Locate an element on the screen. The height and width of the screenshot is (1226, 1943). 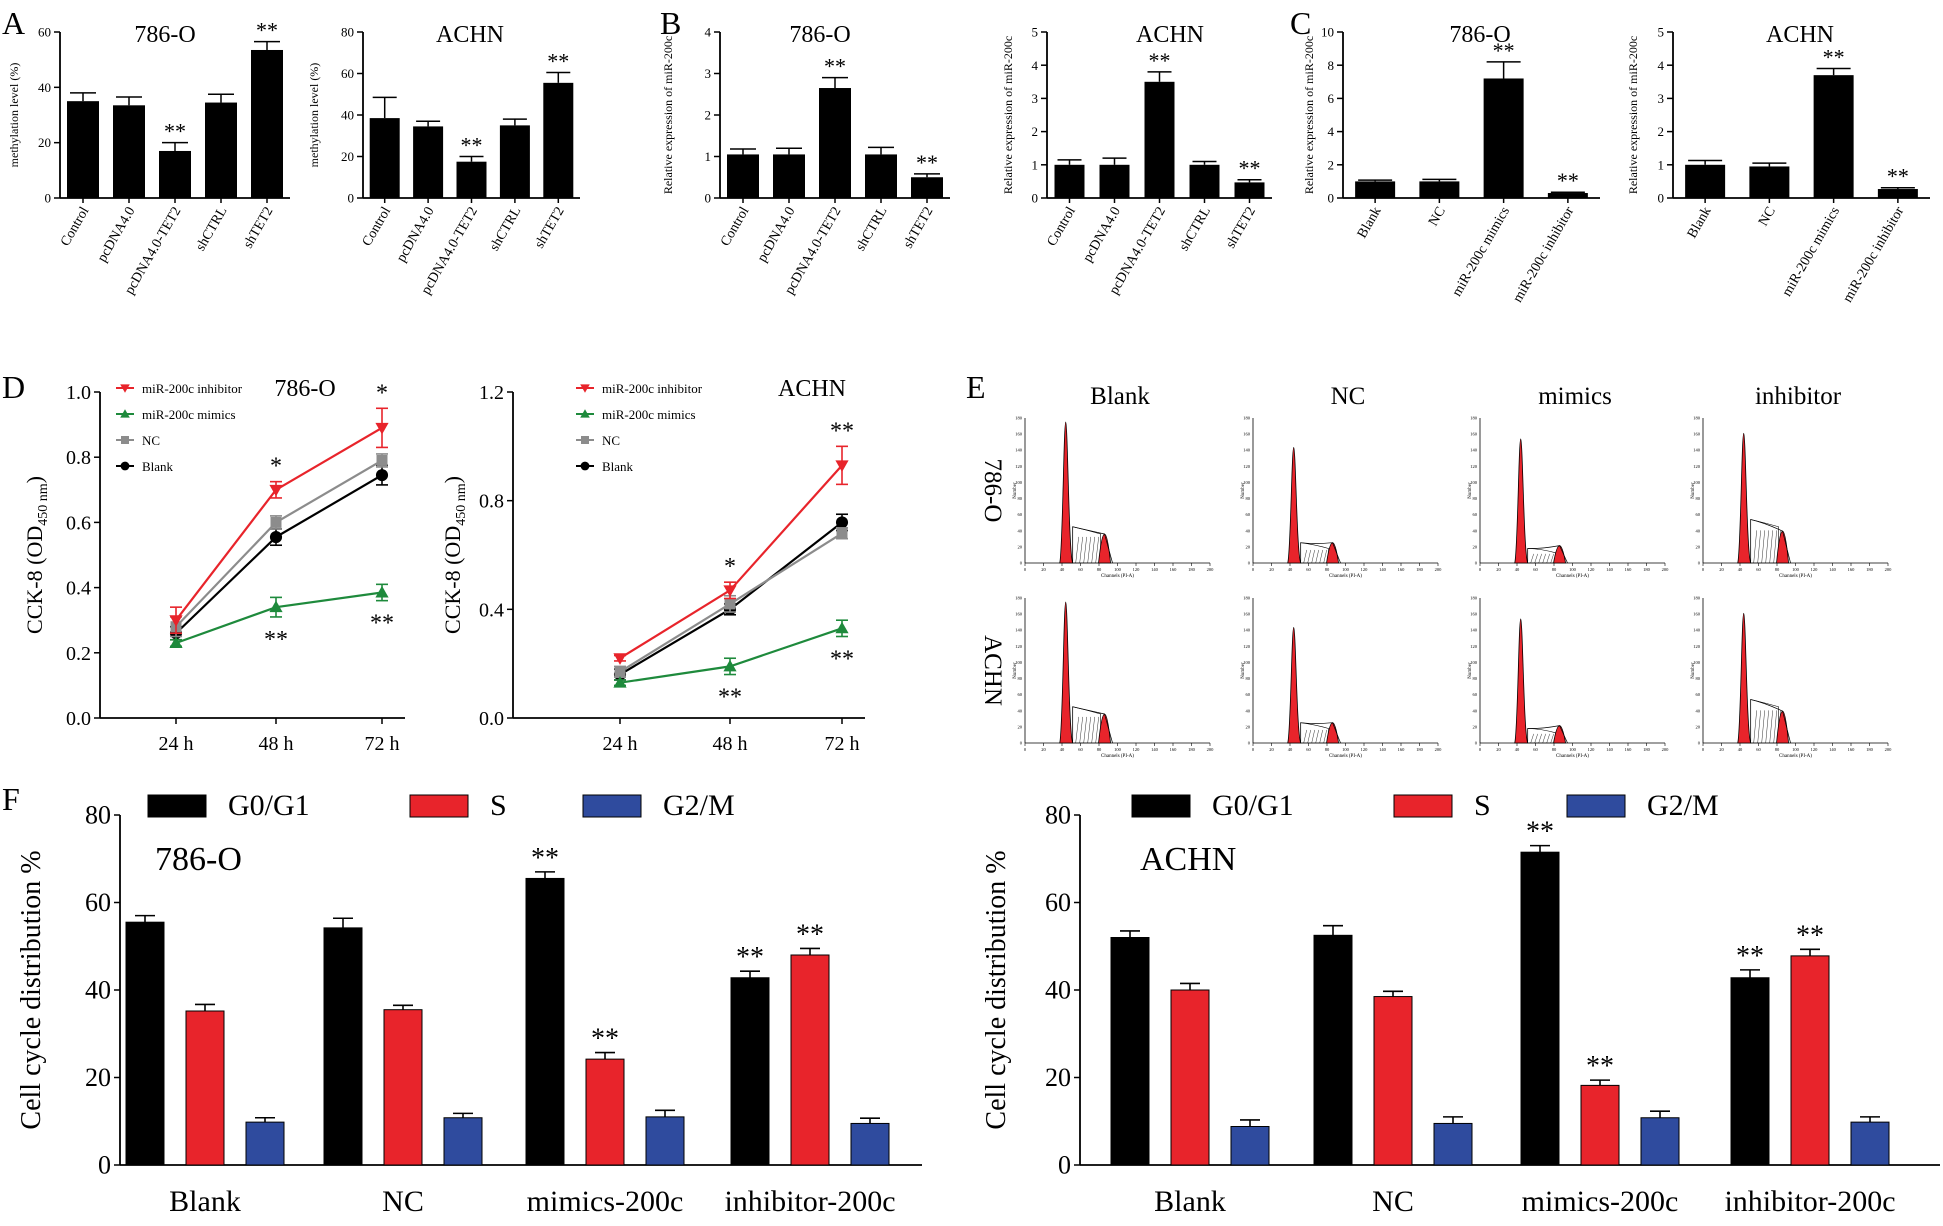
legend-label: miR-200c mimics is located at coordinates (649, 414).